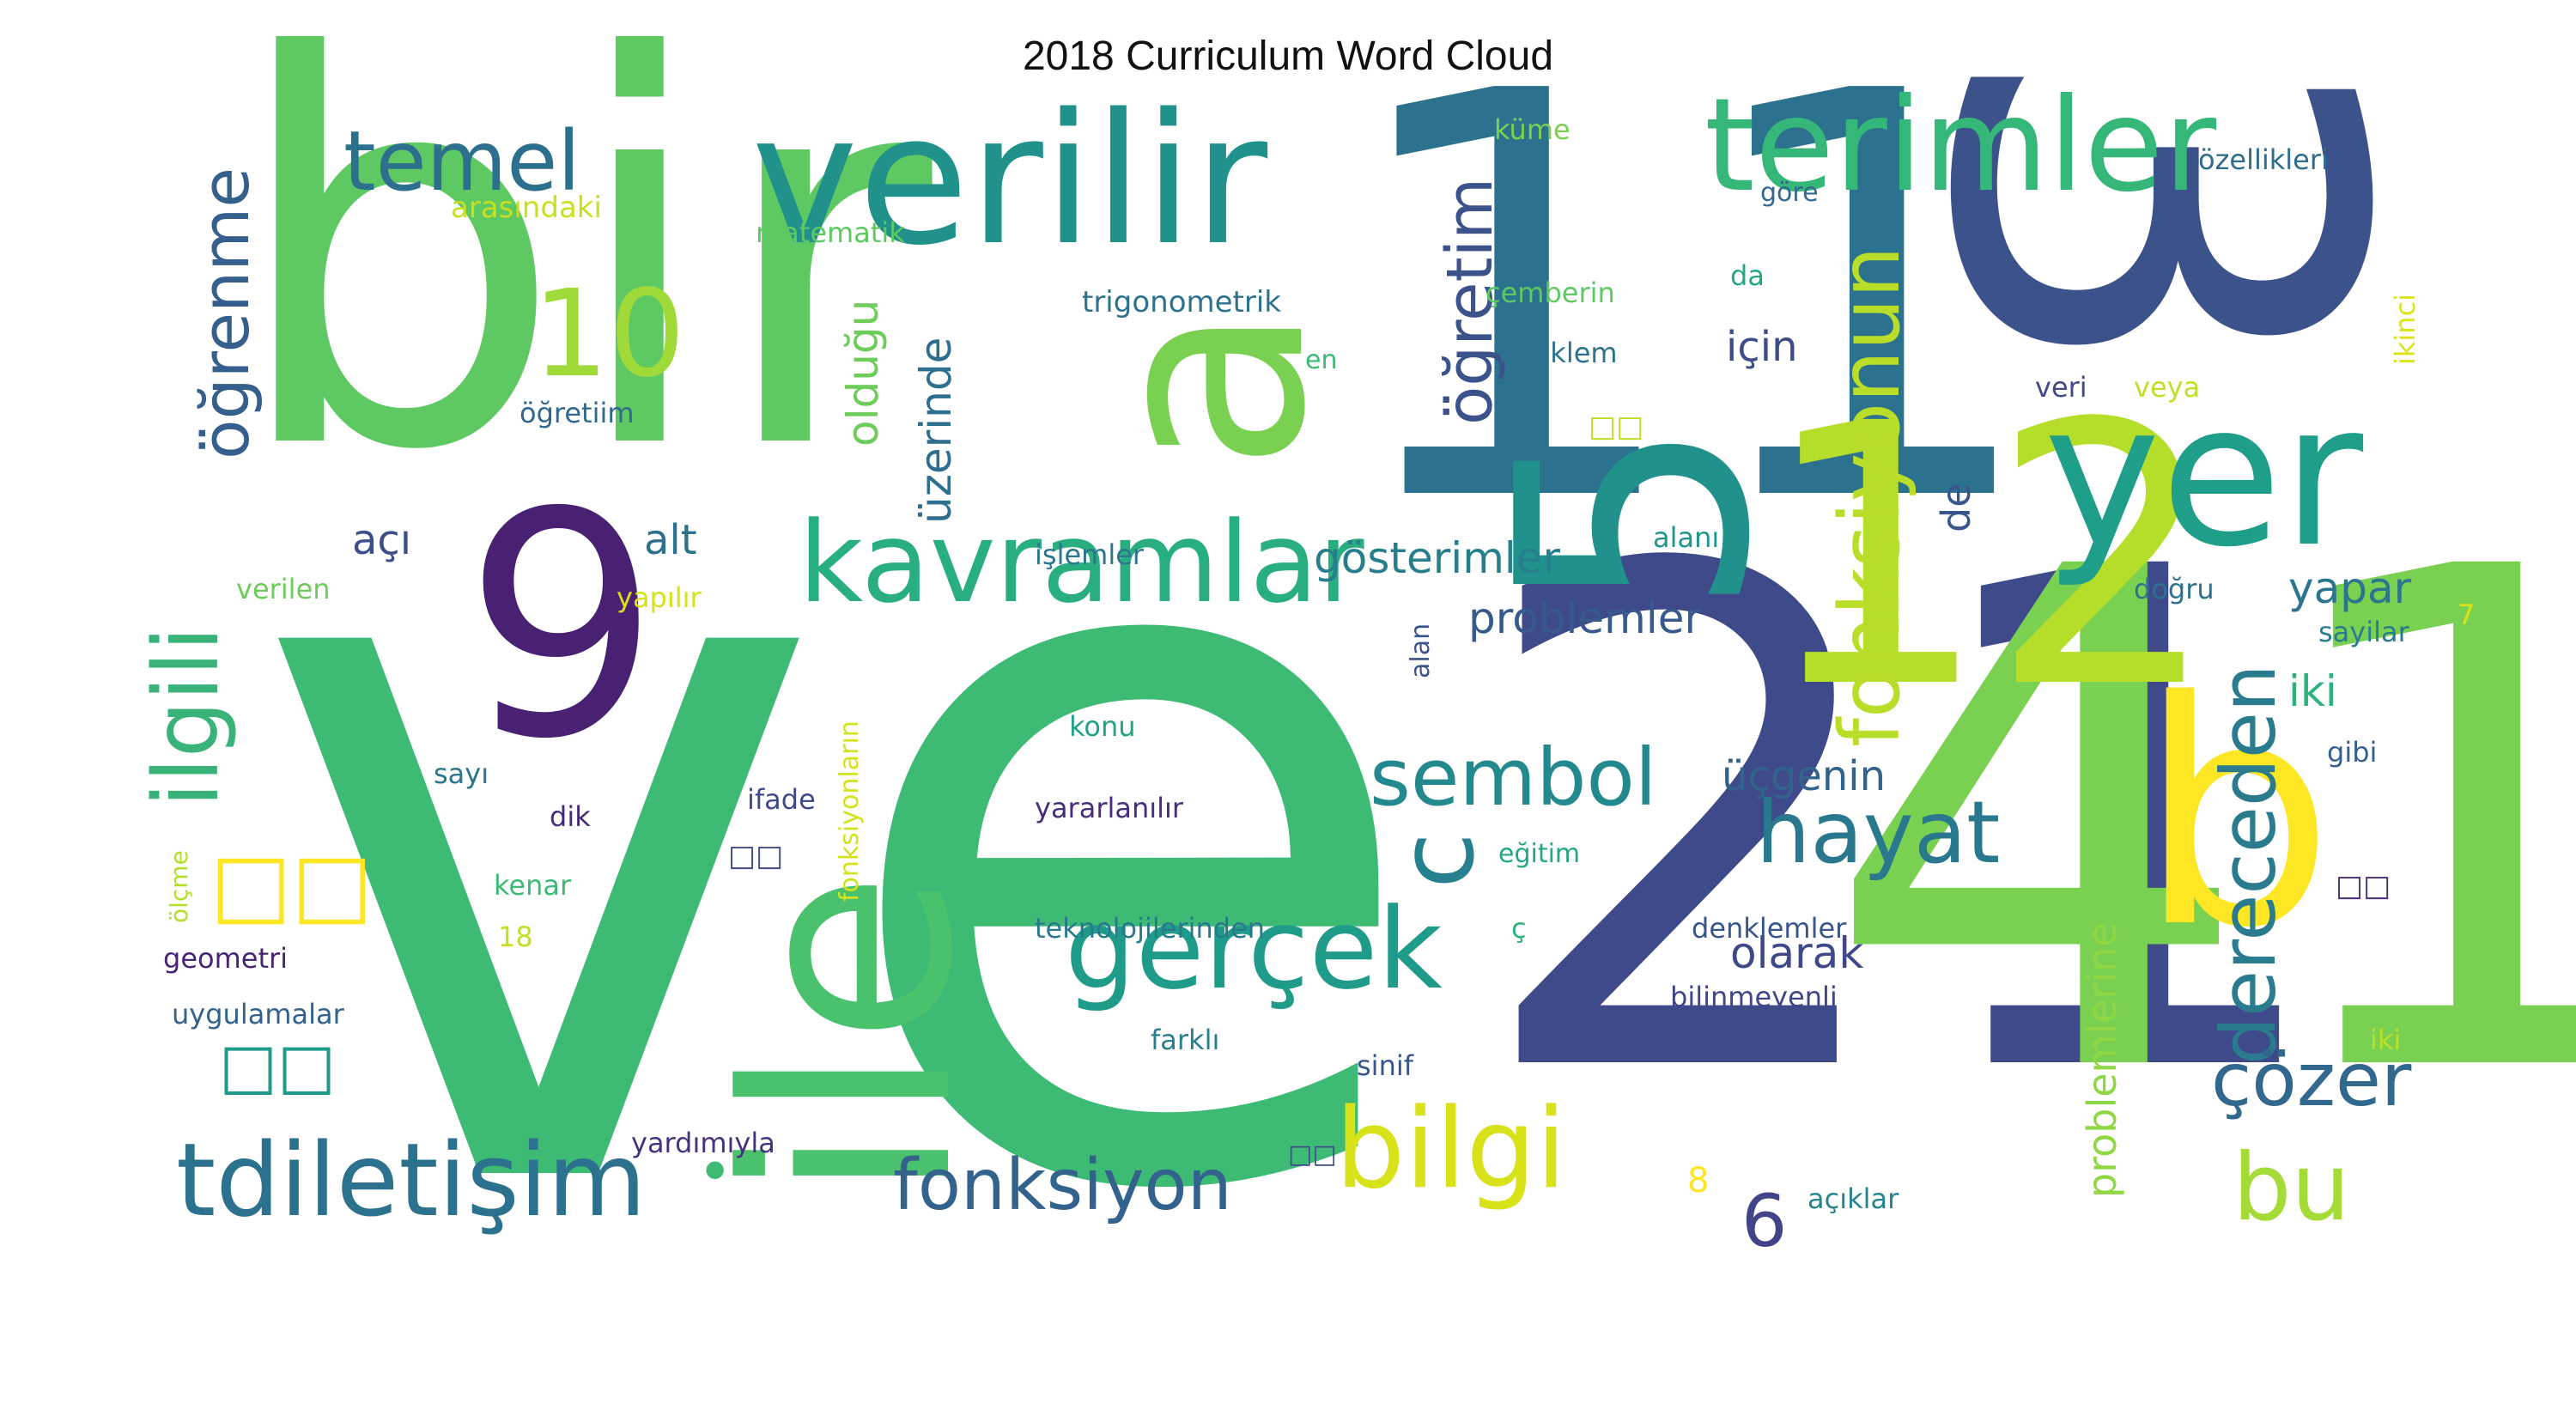  What do you see at coordinates (2174, 589) in the screenshot?
I see `cloud-word: doğru` at bounding box center [2174, 589].